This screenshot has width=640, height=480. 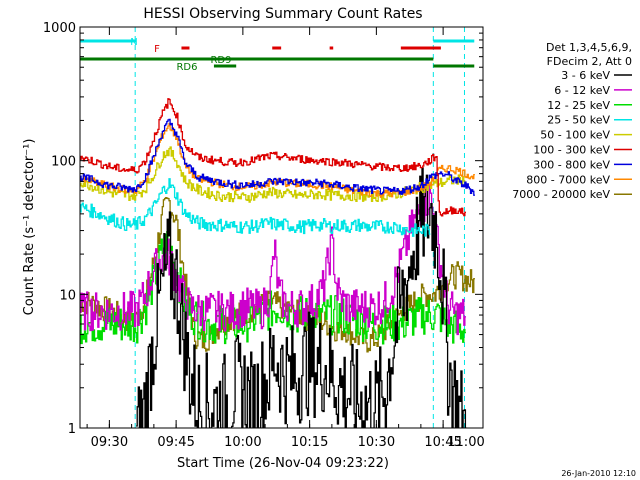 What do you see at coordinates (273, 287) in the screenshot?
I see `series-12-25-kevline` at bounding box center [273, 287].